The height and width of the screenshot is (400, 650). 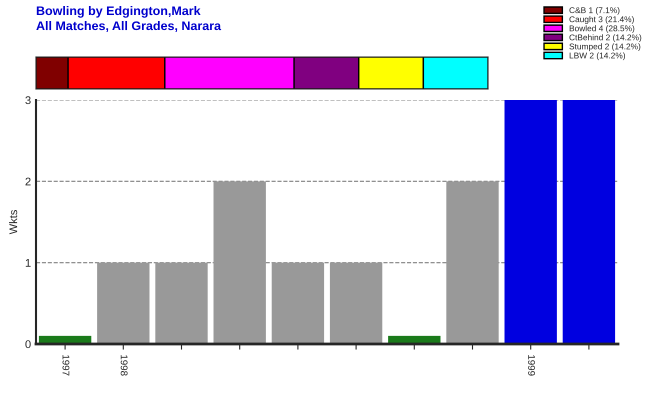 What do you see at coordinates (129, 26) in the screenshot?
I see `chart-subtitle: All Matches, All Grades, Narara` at bounding box center [129, 26].